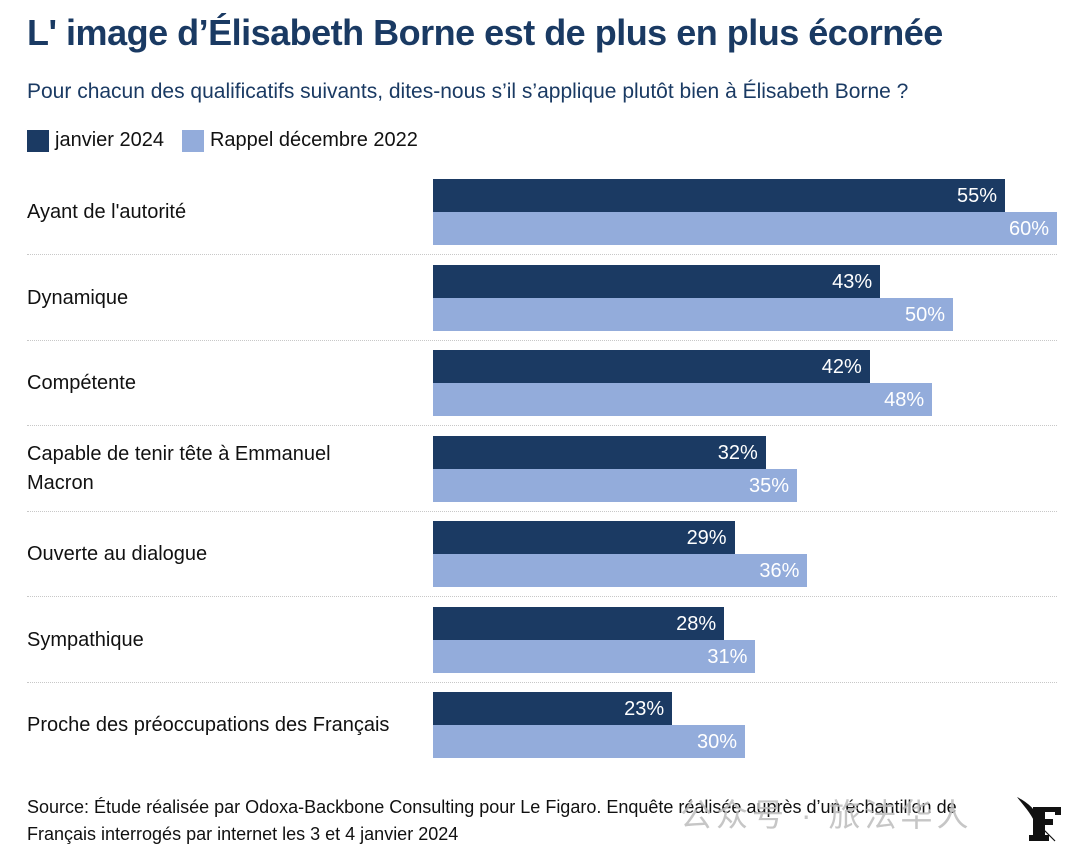 The width and height of the screenshot is (1080, 867). Describe the element at coordinates (620, 570) in the screenshot. I see `bar-decembre-2022: 36%` at that location.